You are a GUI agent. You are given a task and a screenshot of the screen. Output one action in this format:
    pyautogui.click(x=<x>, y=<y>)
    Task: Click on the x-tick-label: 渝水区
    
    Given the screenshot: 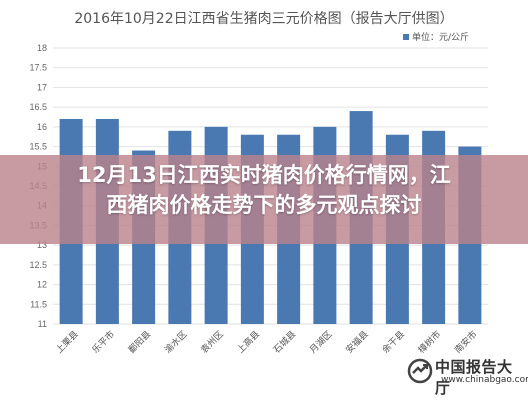 What is the action you would take?
    pyautogui.click(x=175, y=341)
    